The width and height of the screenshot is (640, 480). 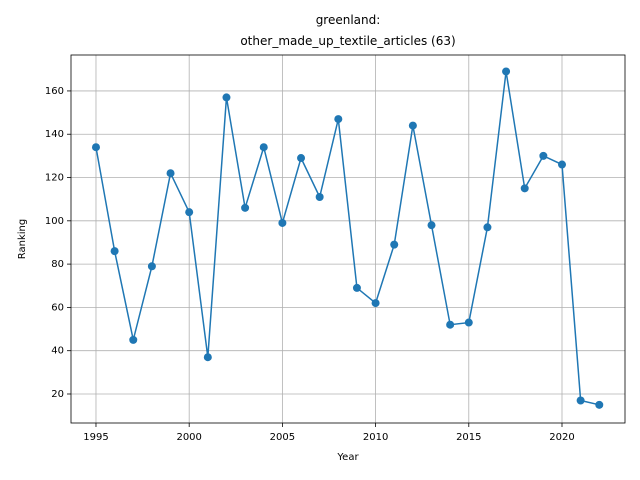 What do you see at coordinates (22, 239) in the screenshot?
I see `y-axis-label: Ranking` at bounding box center [22, 239].